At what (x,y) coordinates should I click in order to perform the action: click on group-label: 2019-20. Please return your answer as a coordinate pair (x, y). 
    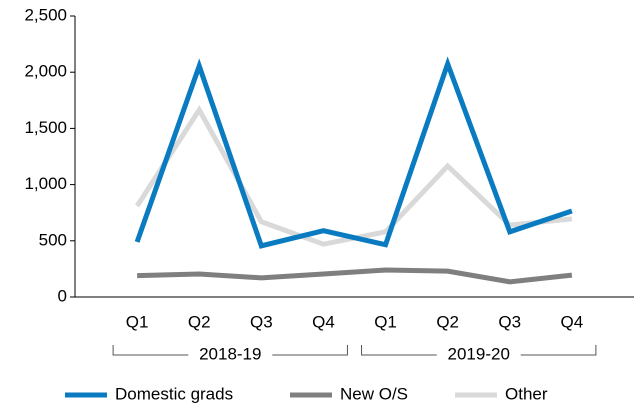
    Looking at the image, I should click on (479, 353).